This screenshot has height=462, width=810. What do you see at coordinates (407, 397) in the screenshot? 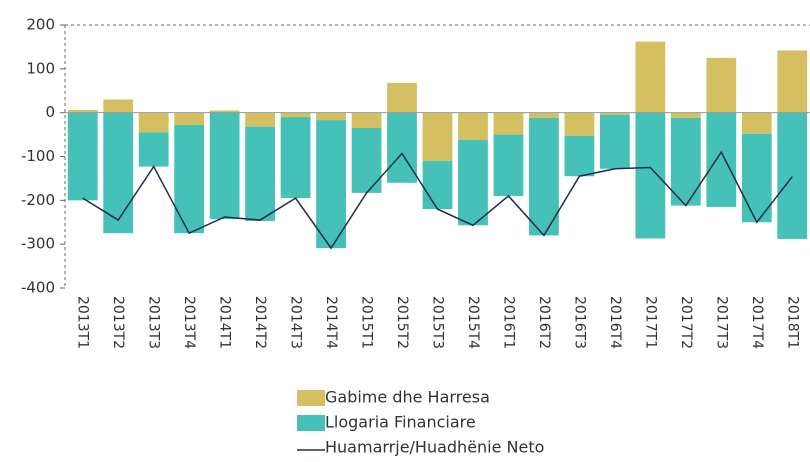
I see `legend-label: Gabime dhe Harresa` at bounding box center [407, 397].